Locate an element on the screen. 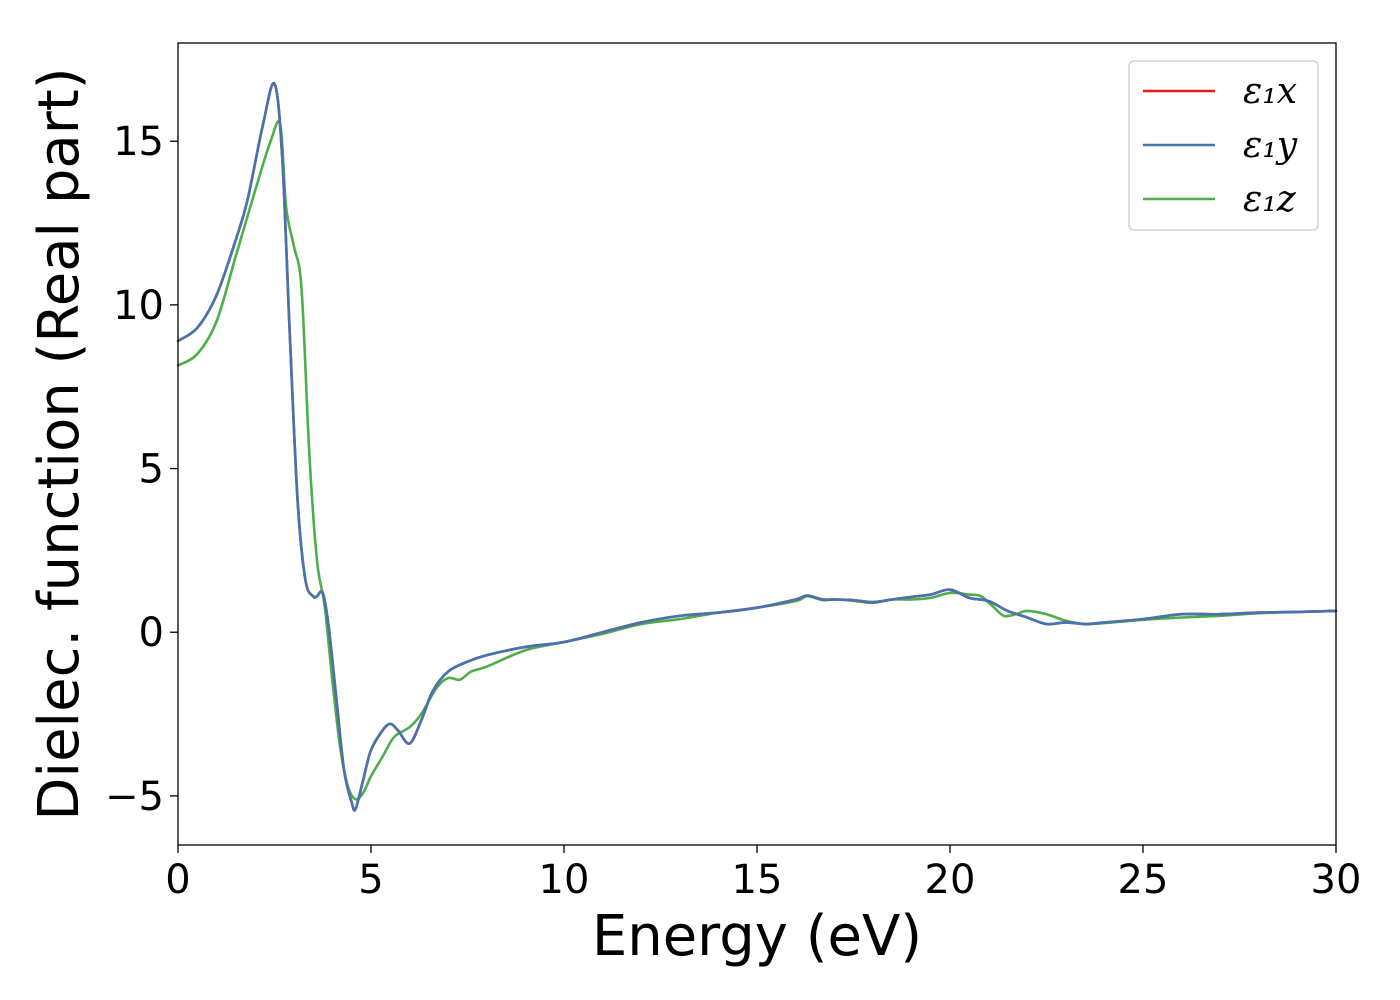 This screenshot has width=1400, height=1000. x-tick-label: 20 is located at coordinates (950, 880).